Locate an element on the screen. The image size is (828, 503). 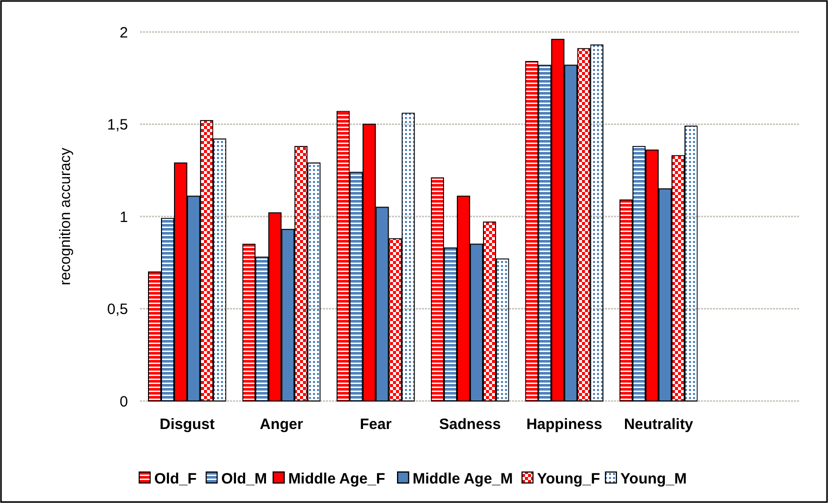
legend-label: Old_M is located at coordinates (244, 479).